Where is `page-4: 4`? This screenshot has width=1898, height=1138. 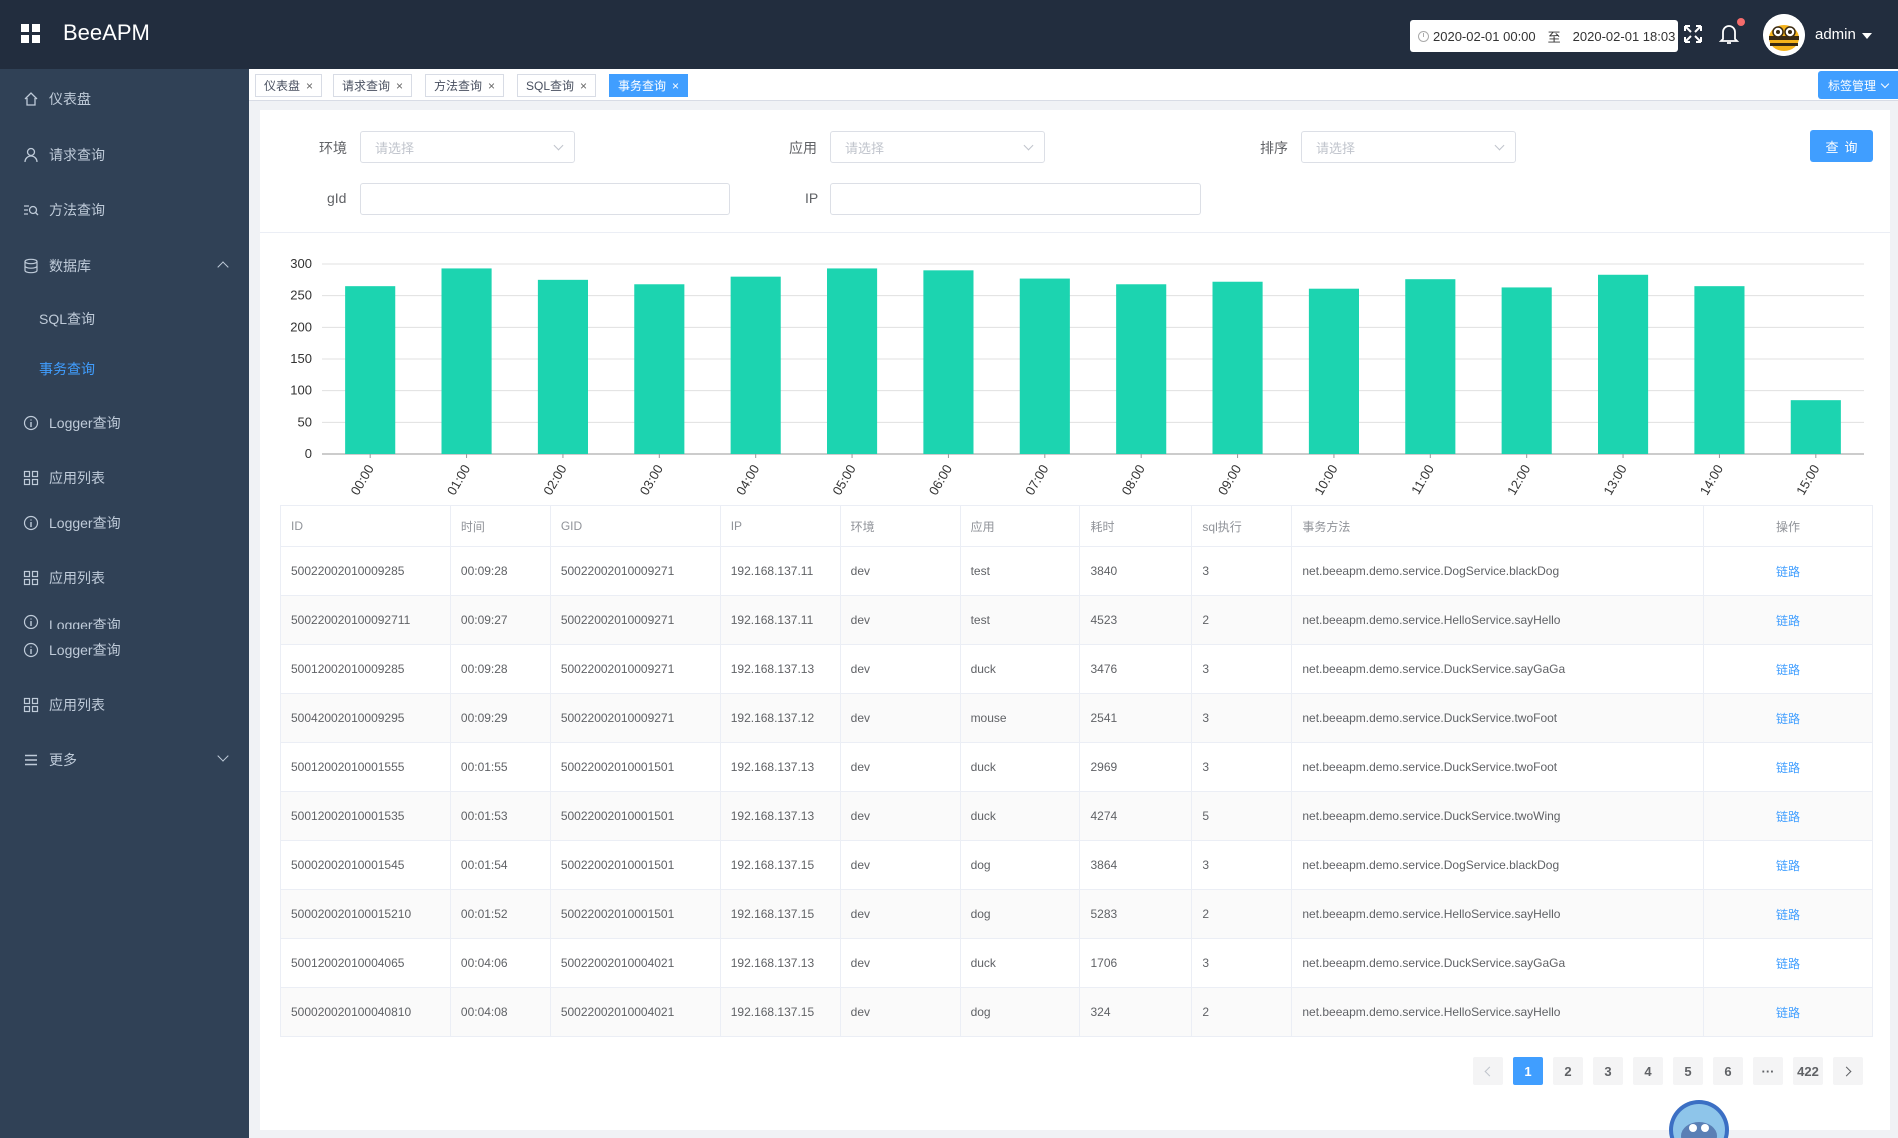
page-4: 4 is located at coordinates (1648, 1071).